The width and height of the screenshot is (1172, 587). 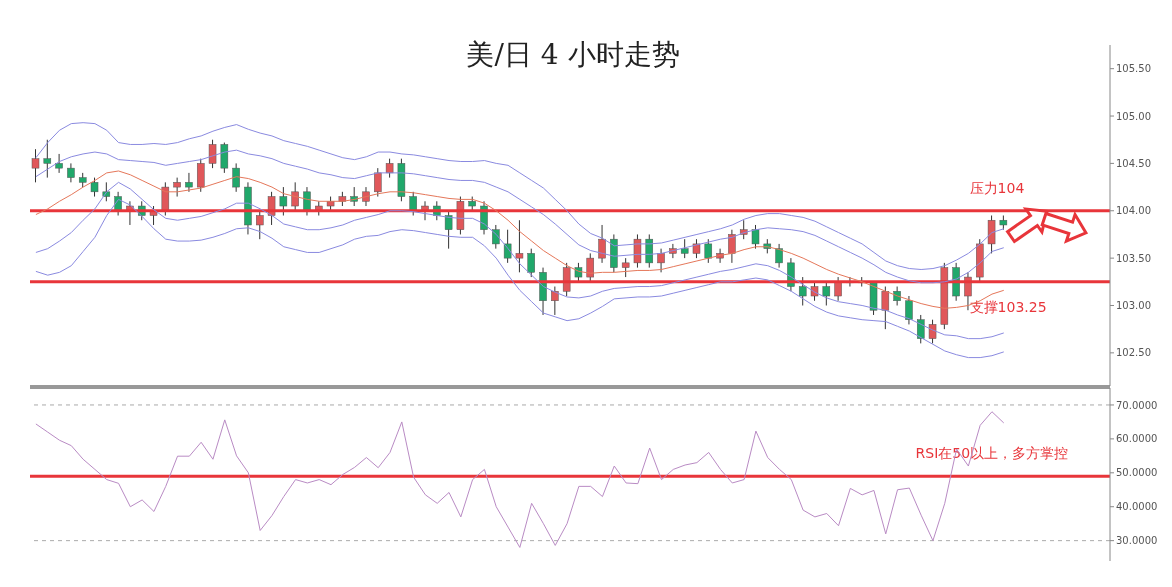 What do you see at coordinates (1137, 541) in the screenshot?
I see `y-tick-label: 30.0000` at bounding box center [1137, 541].